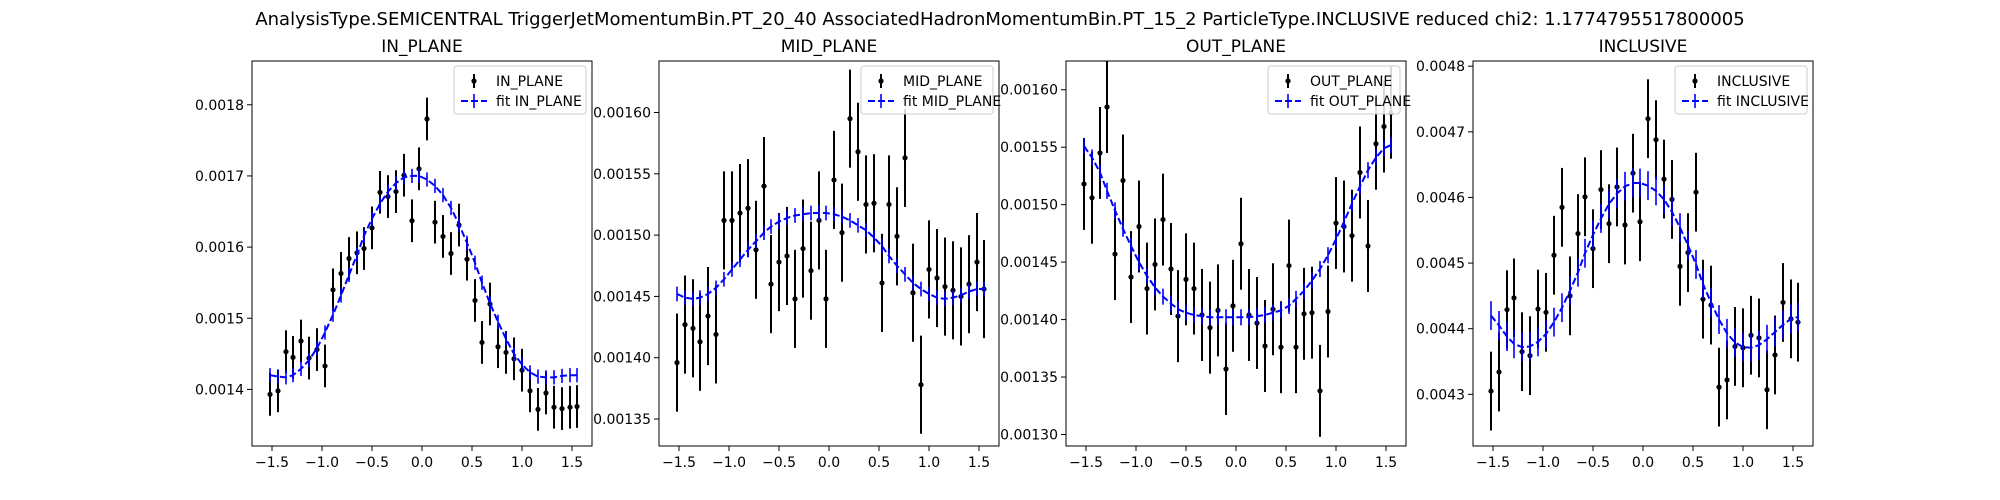 The width and height of the screenshot is (2000, 500). I want to click on subplot-title: IN_PLANE, so click(421, 47).